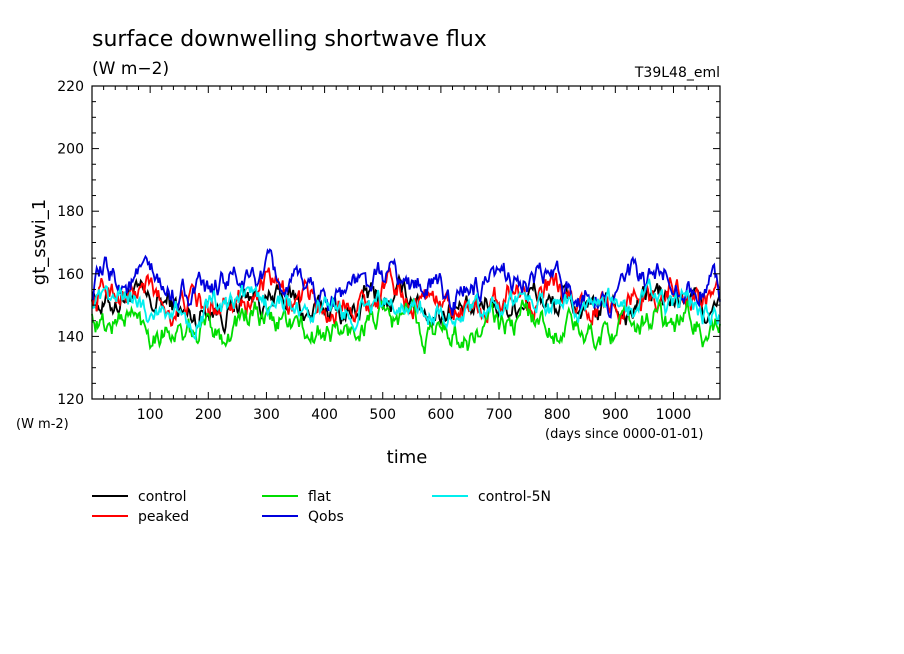 This screenshot has height=654, width=904. What do you see at coordinates (514, 497) in the screenshot?
I see `legend-label-control-5n: control-5N` at bounding box center [514, 497].